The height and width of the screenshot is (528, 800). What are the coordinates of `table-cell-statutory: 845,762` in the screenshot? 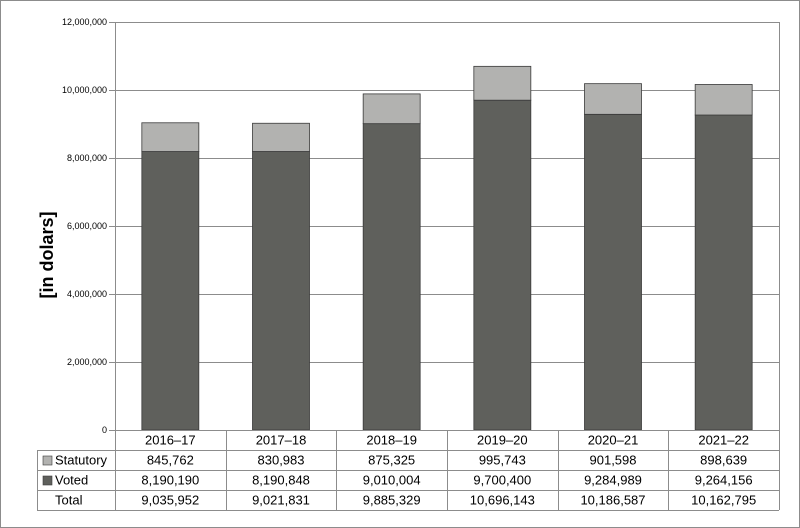 It's located at (170, 459).